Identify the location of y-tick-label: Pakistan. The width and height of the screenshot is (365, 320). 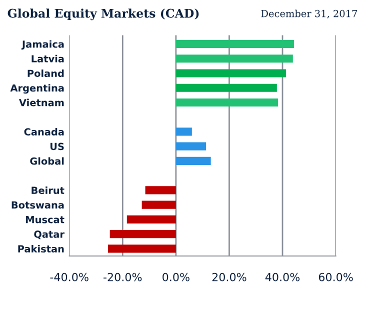
(41, 248).